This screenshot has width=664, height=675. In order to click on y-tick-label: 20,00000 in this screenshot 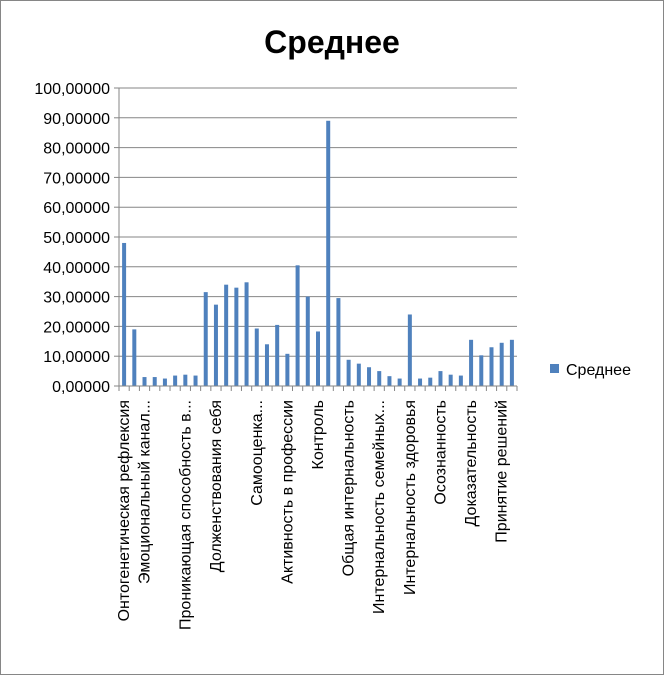, I will do `click(76, 327)`.